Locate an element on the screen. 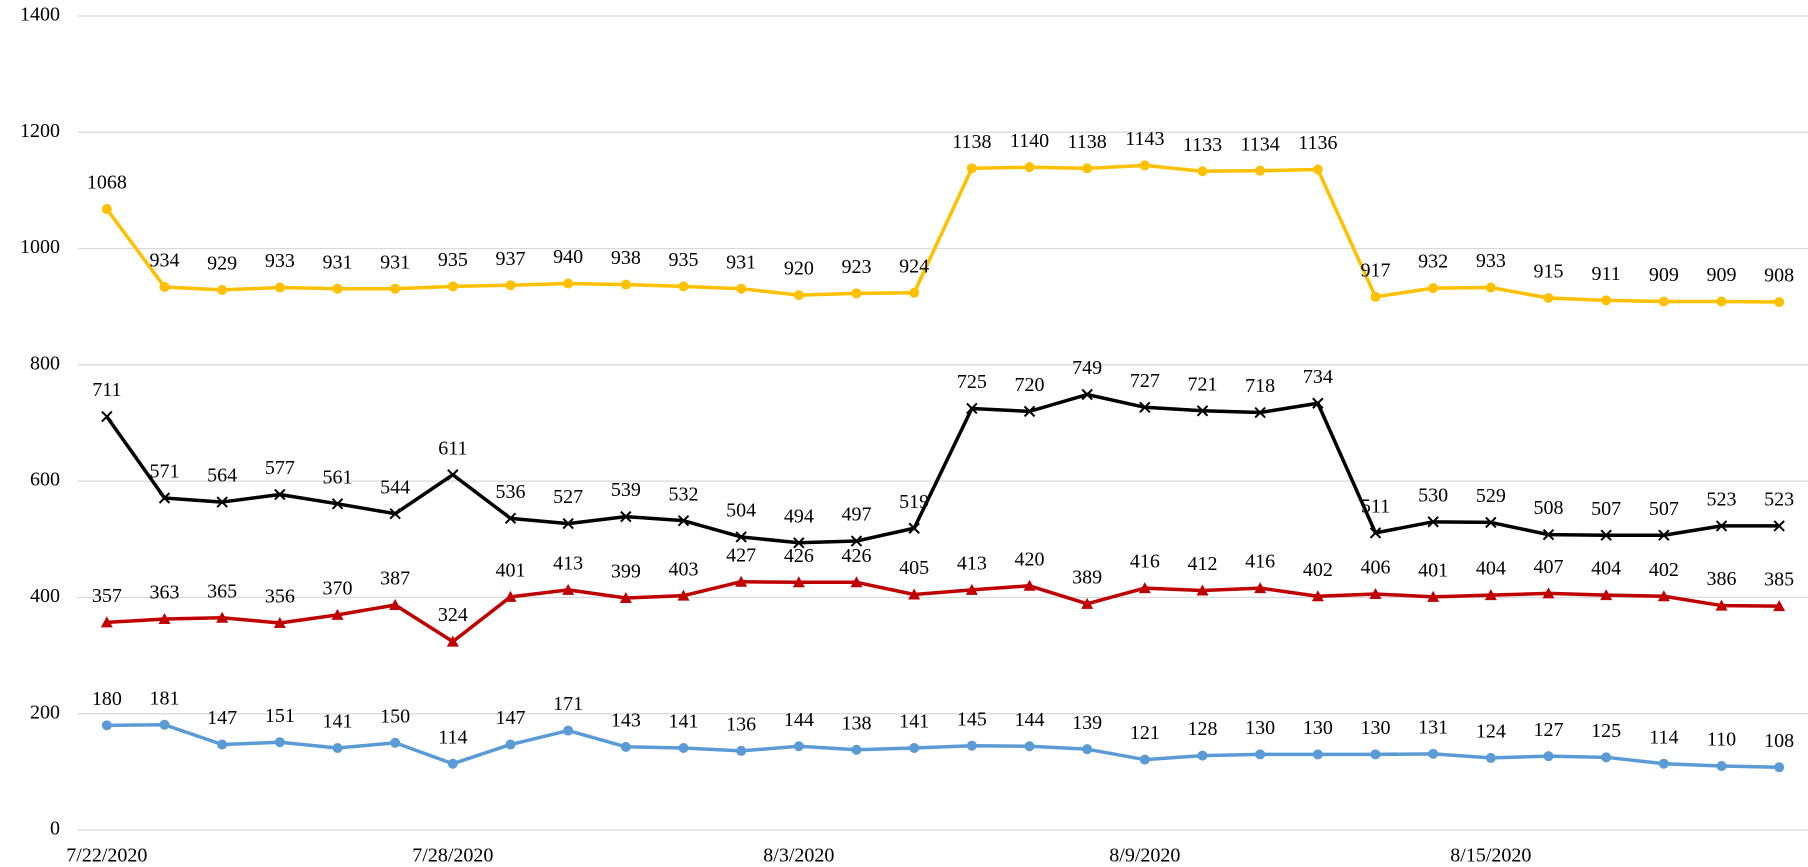 This screenshot has height=867, width=1808. data-label: 530 is located at coordinates (1433, 495).